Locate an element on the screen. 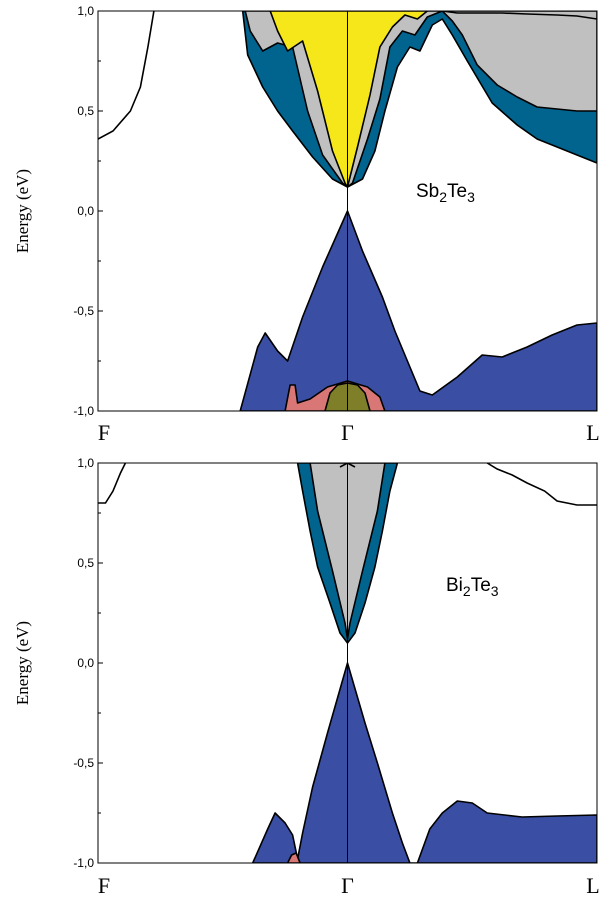  sb2te3-y-ticks: -1,0 -0,5 0,0 0,5 1,0 is located at coordinates (88, 211).